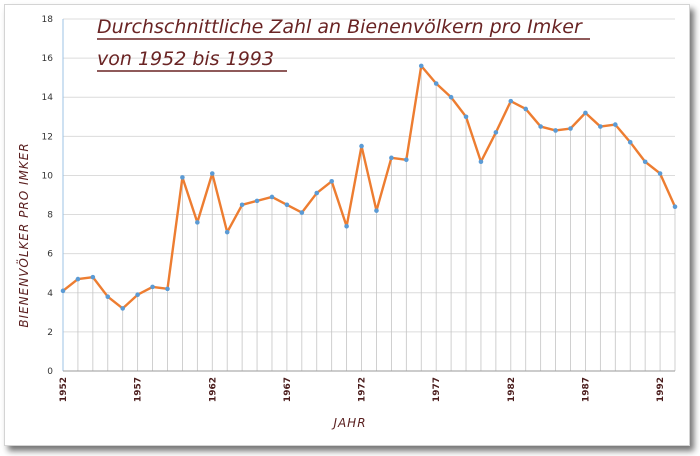  Describe the element at coordinates (512, 389) in the screenshot. I see `x-tick-label: 1982` at that location.